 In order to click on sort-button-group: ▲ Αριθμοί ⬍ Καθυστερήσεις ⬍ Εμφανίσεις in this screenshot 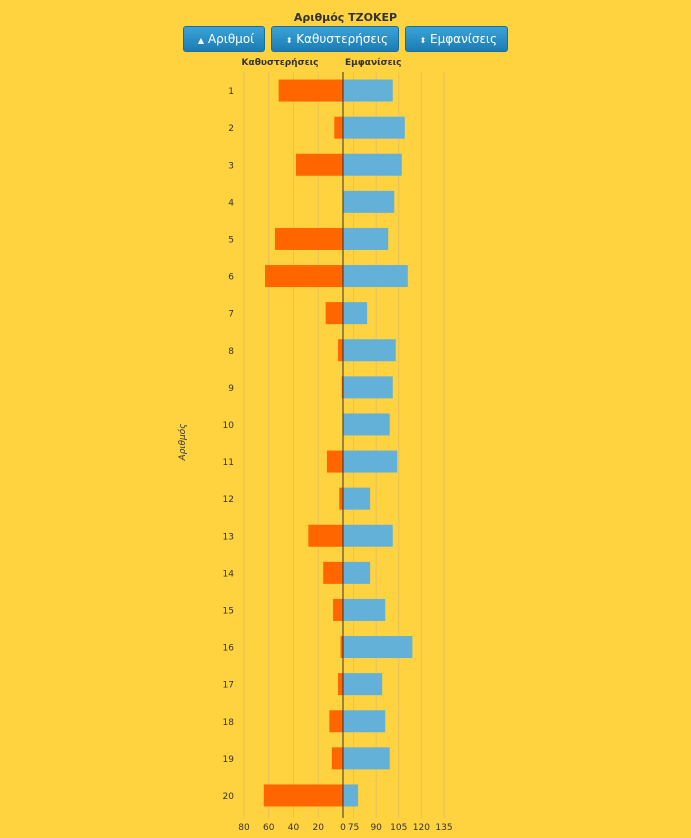, I will do `click(345, 39)`.